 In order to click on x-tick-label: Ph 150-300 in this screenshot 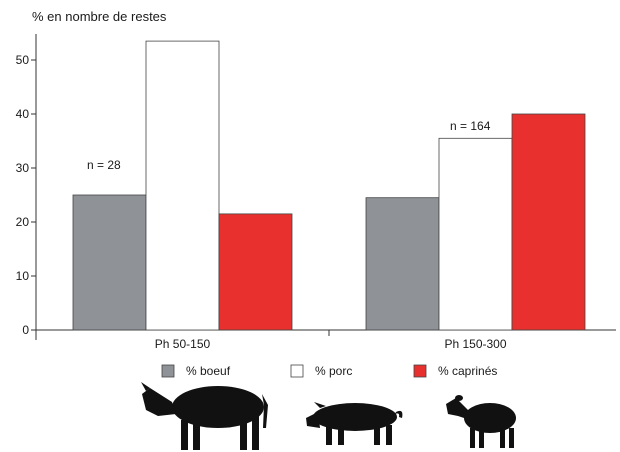, I will do `click(475, 344)`.